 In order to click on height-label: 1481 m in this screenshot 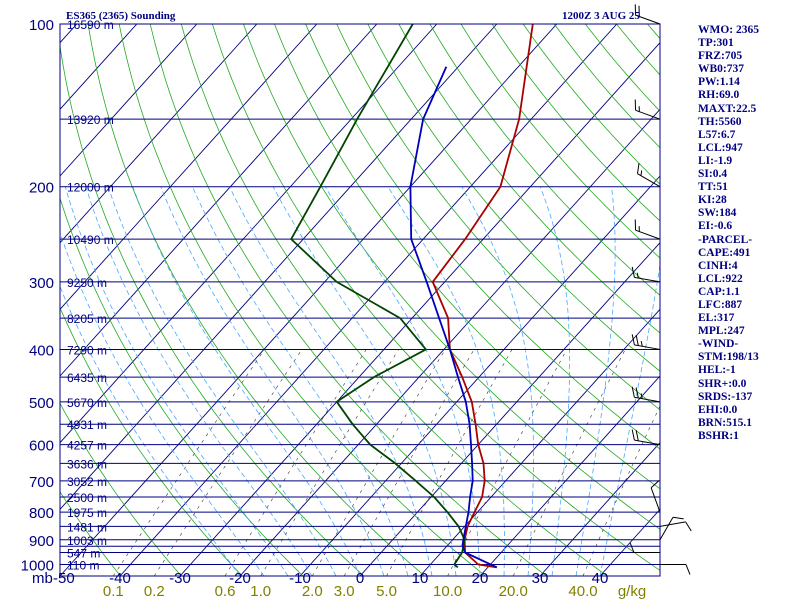, I will do `click(87, 527)`.